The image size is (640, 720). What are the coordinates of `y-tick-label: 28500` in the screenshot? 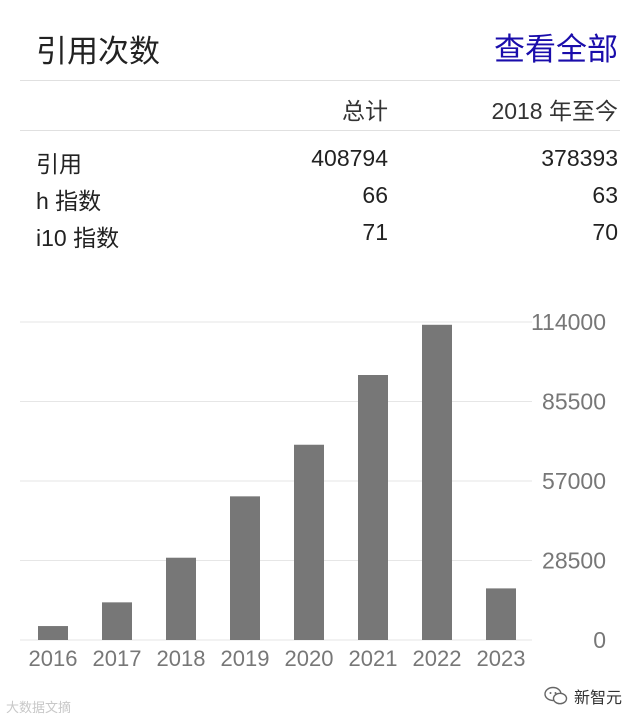 It's located at (574, 561).